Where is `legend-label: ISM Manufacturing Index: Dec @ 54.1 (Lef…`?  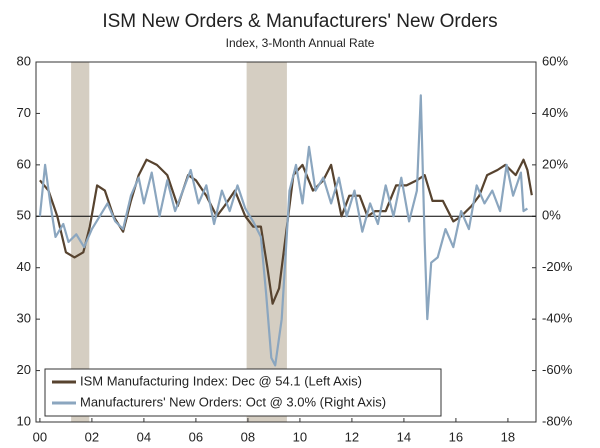 legend-label: ISM Manufacturing Index: Dec @ 54.1 (Lef… is located at coordinates (221, 380).